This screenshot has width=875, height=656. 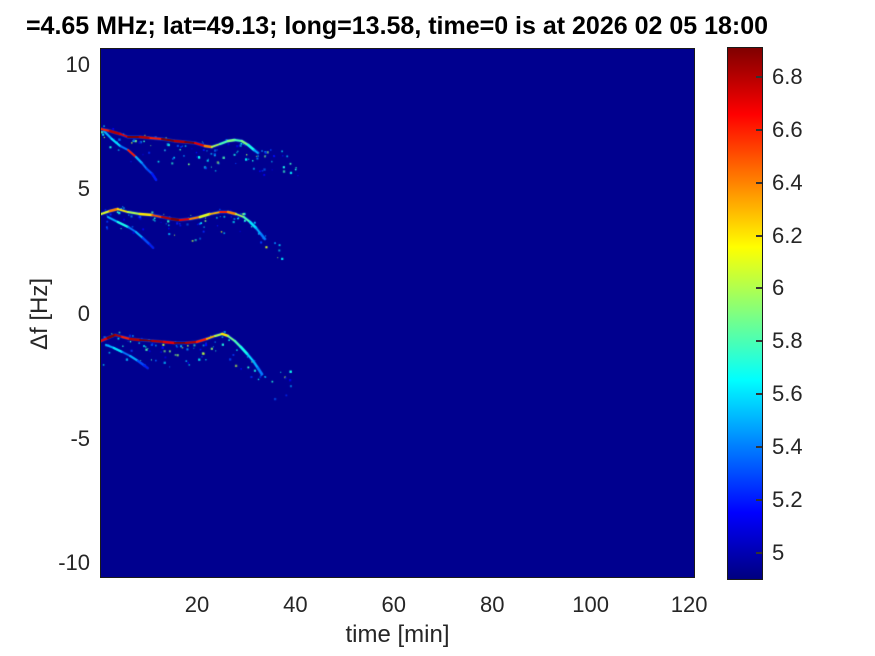 I want to click on x-tick-label: 100, so click(x=590, y=604).